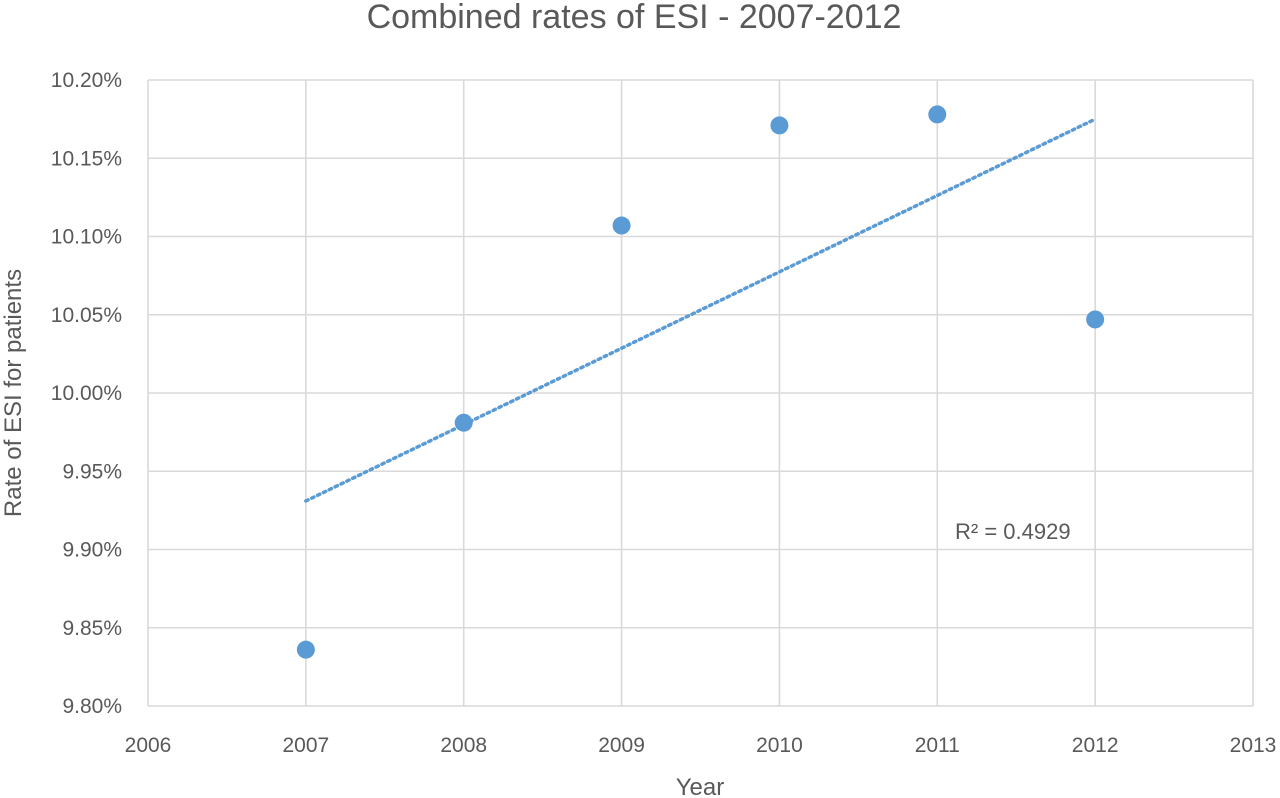 The image size is (1280, 798). Describe the element at coordinates (701, 745) in the screenshot. I see `x-tick-labels: 2006 2007 2008 2009 2010 2011 2012 2013` at that location.